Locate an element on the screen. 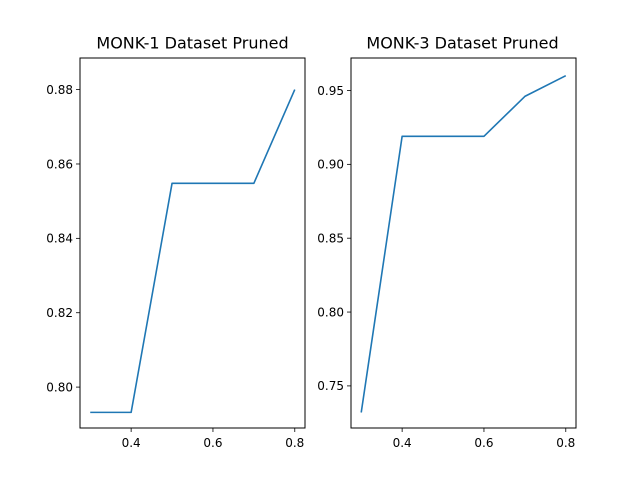 The width and height of the screenshot is (640, 480). y-tick-label: 0.82 is located at coordinates (59, 313).